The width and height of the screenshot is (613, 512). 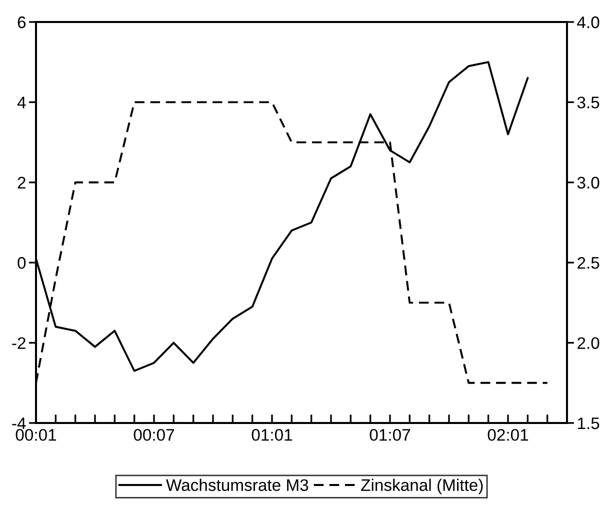 I want to click on y2-tick-label: 1.5, so click(x=589, y=424).